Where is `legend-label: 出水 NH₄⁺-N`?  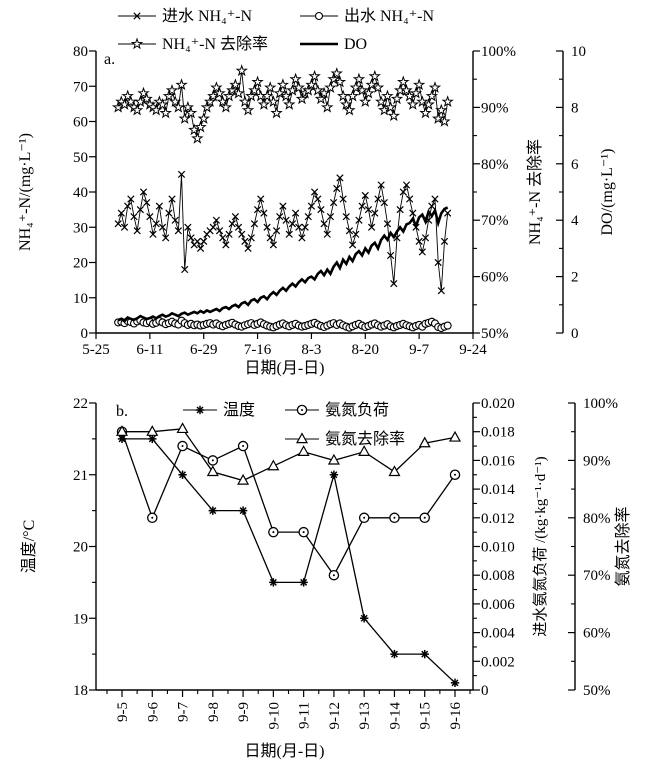
legend-label: 出水 NH₄⁺-N is located at coordinates (389, 16).